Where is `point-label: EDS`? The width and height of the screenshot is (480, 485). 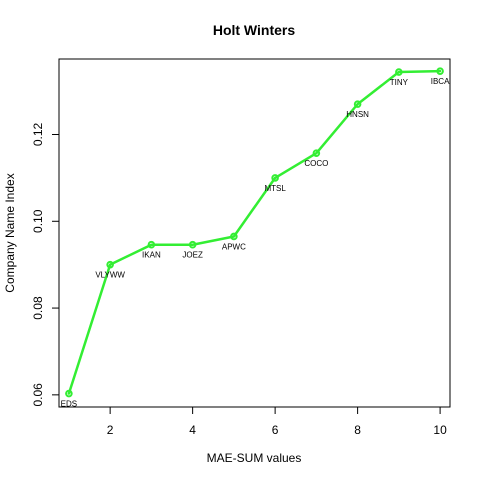
point-label: EDS is located at coordinates (69, 404).